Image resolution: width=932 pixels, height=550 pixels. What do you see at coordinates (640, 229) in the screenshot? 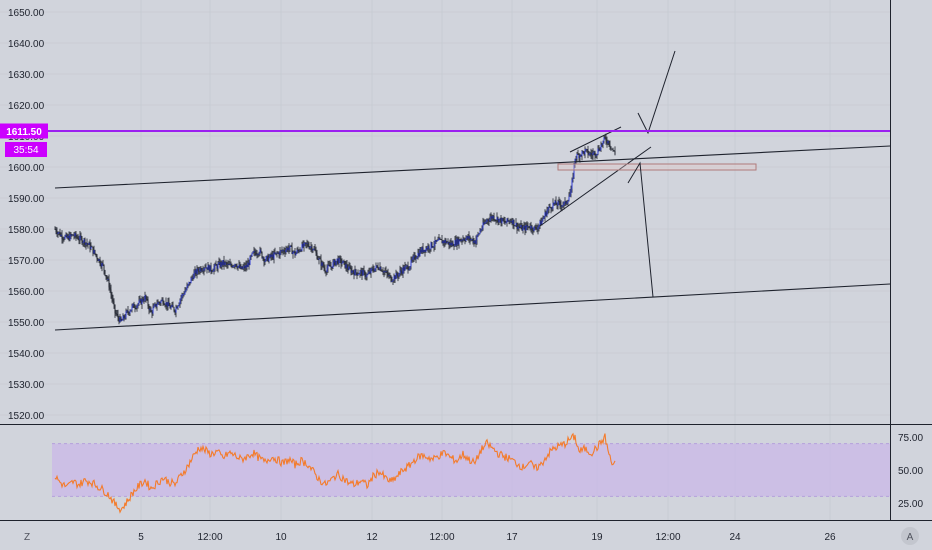
I see `bearish-projection-arrow` at bounding box center [640, 229].